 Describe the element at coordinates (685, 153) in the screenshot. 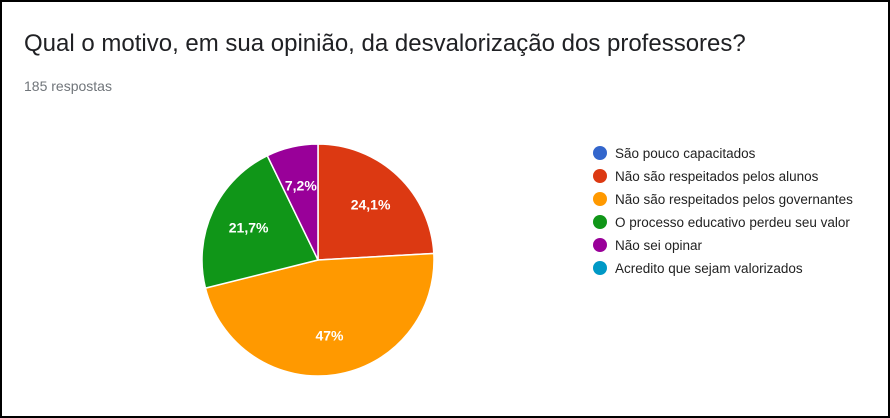

I see `legend-label: São pouco capacitados` at that location.